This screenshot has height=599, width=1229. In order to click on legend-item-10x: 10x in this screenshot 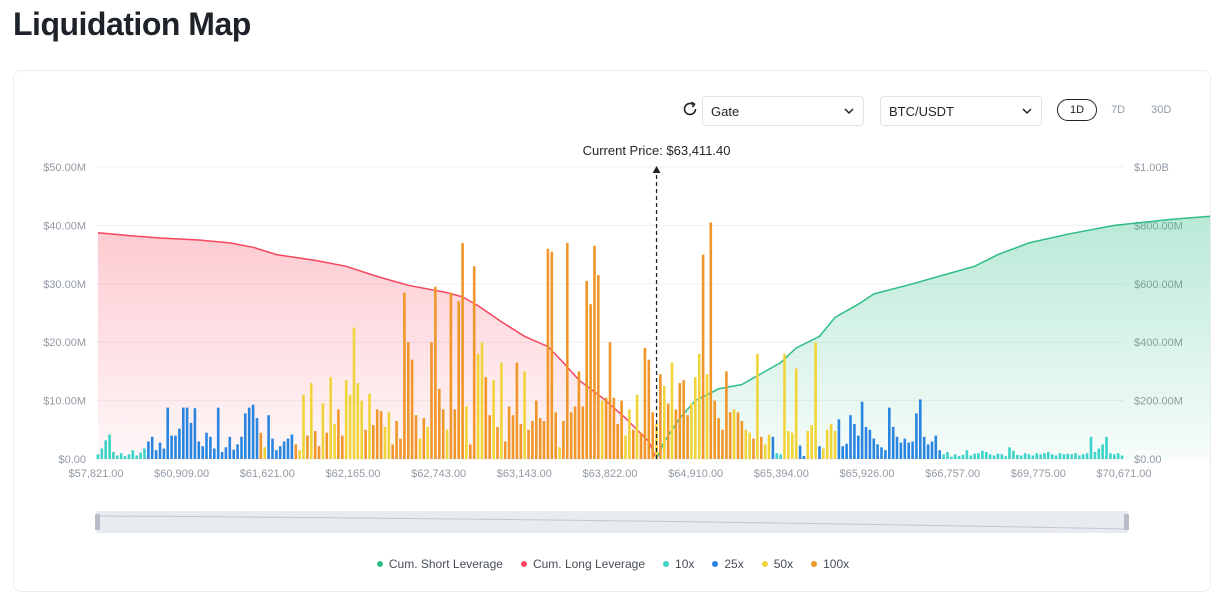, I will do `click(678, 564)`.